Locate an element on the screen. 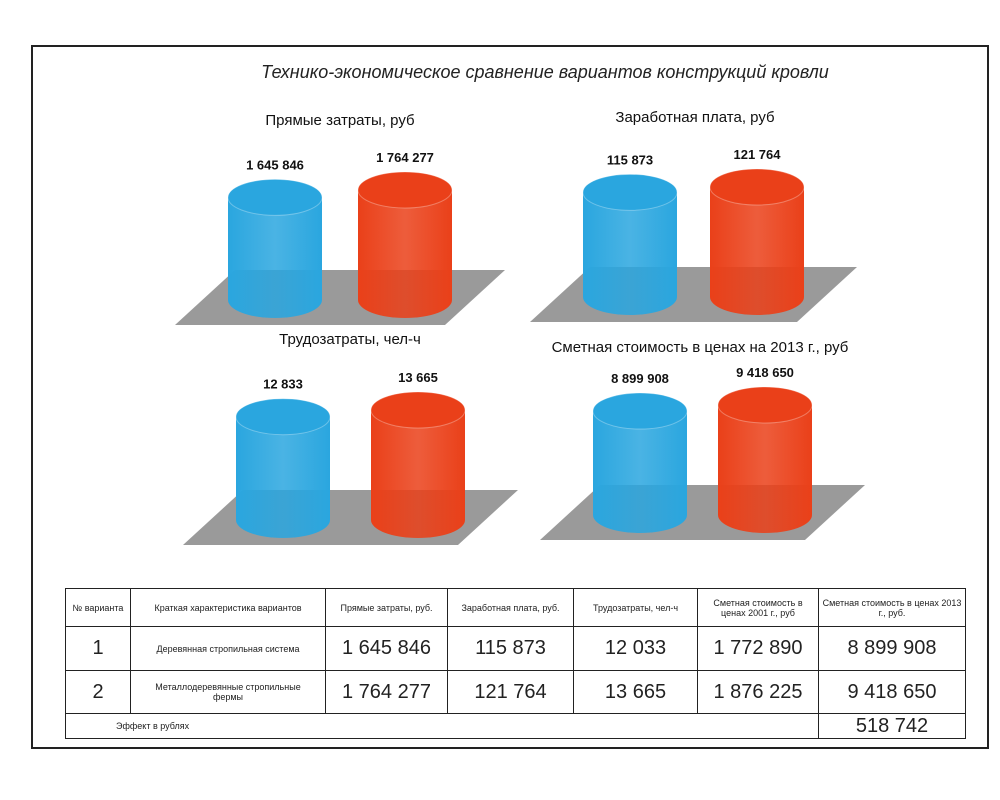 The width and height of the screenshot is (1000, 800). value-label: 9 418 650 is located at coordinates (765, 372).